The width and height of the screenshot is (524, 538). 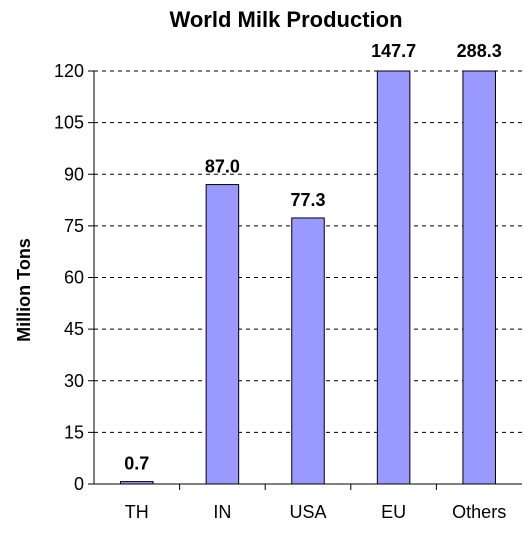 What do you see at coordinates (308, 351) in the screenshot?
I see `bar-usa` at bounding box center [308, 351].